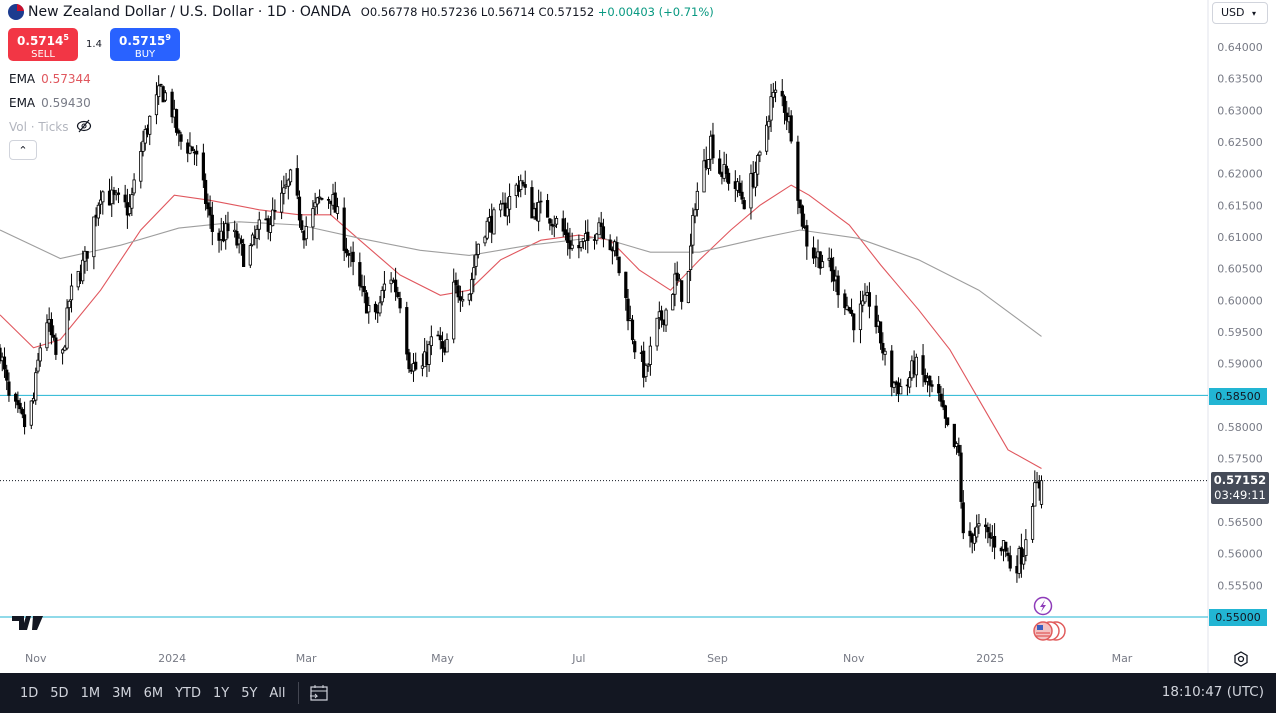  Describe the element at coordinates (638, 693) in the screenshot. I see `bottom-toolbar: 1D 5D 1M 3M 6M YTD 1Y 5Y All 18:10:47 (UTC)` at that location.